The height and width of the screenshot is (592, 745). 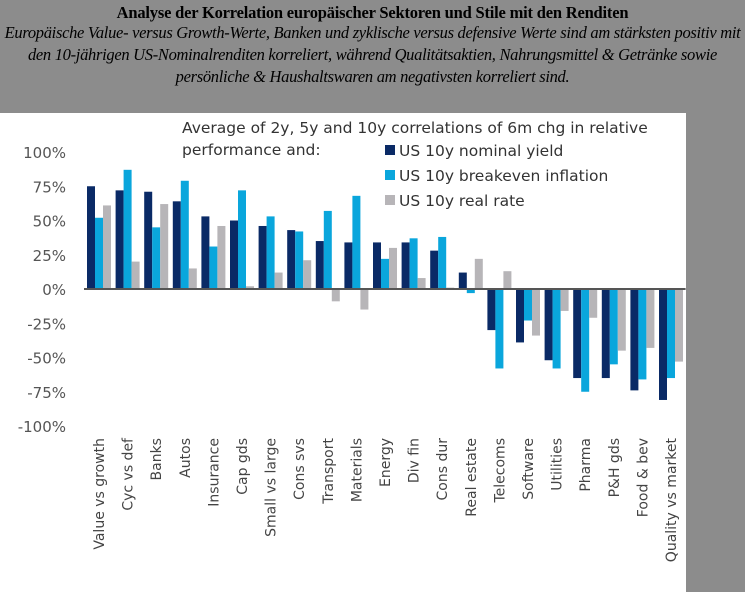 I want to click on legend-label: US 10y nominal yield, so click(x=481, y=151).